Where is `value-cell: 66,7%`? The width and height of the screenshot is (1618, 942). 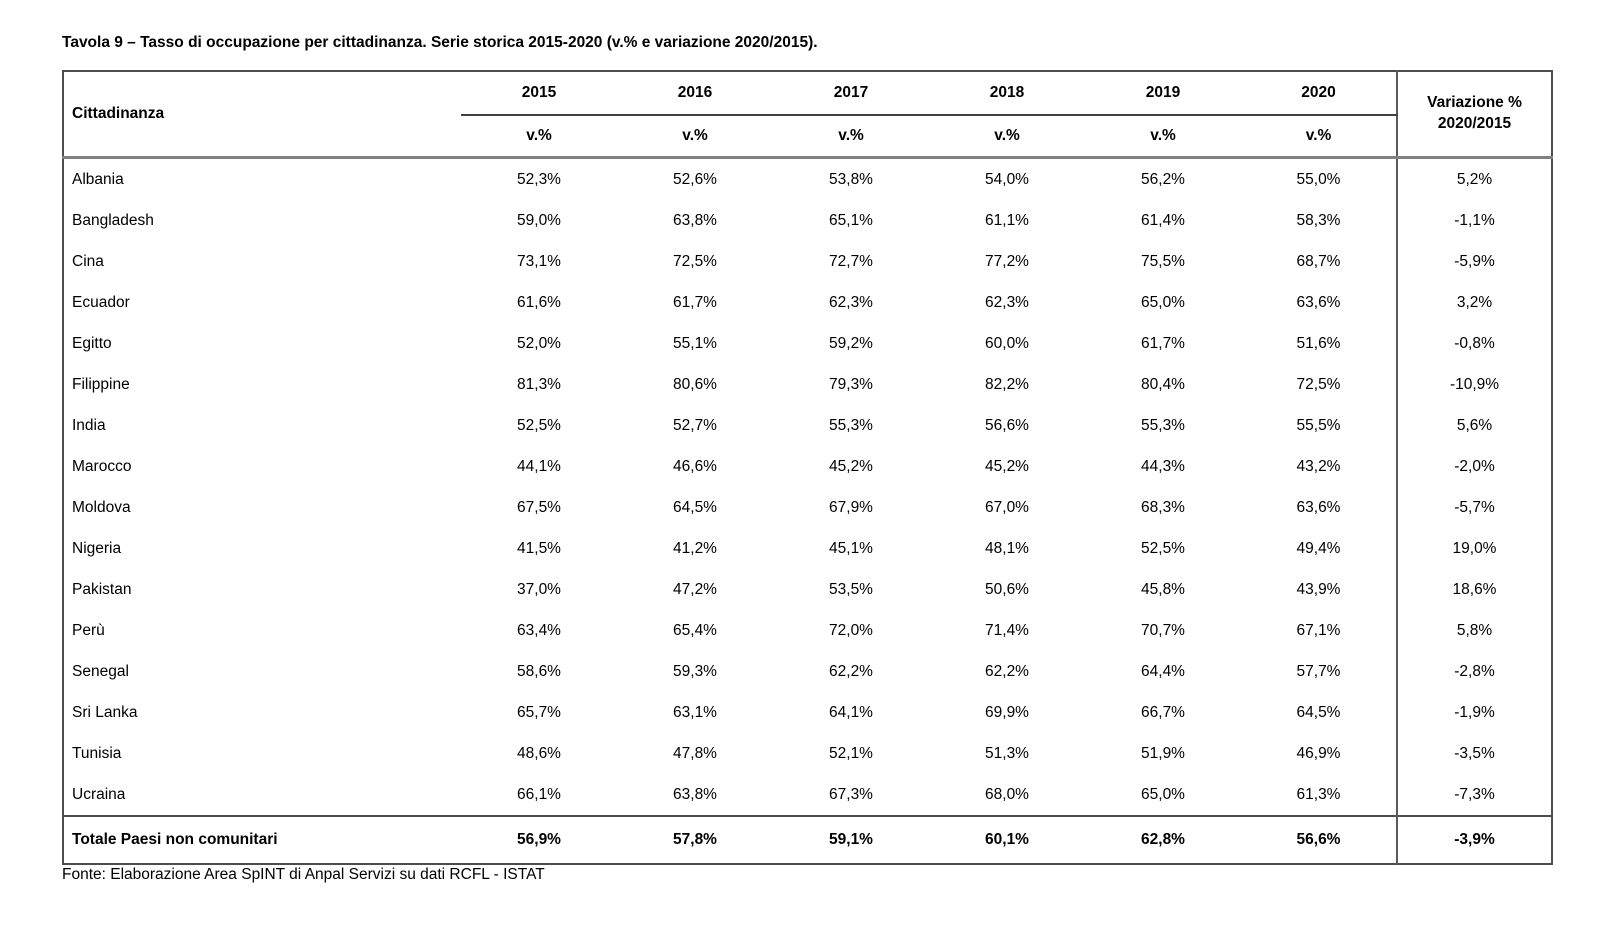
value-cell: 66,7% is located at coordinates (1163, 712).